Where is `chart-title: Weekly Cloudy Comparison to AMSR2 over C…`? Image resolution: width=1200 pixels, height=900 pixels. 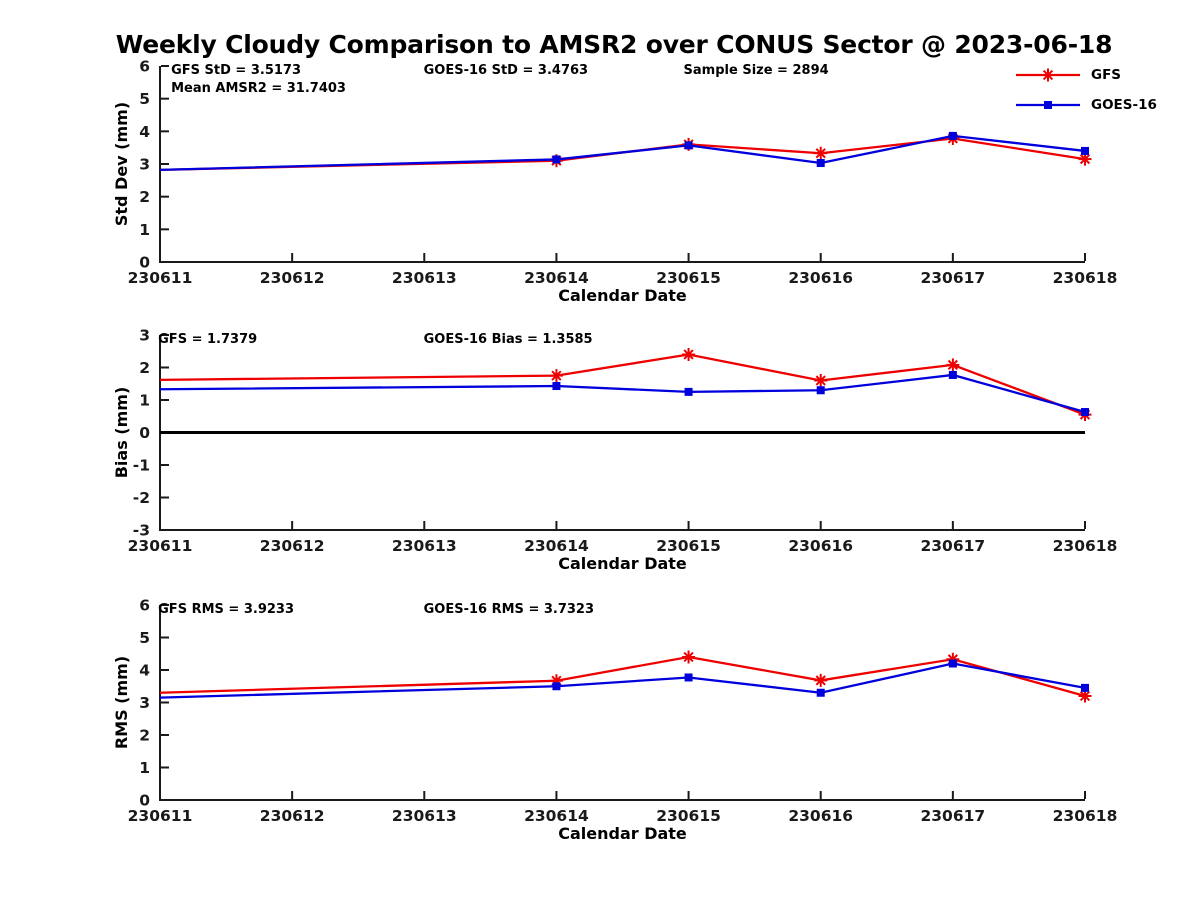 chart-title: Weekly Cloudy Comparison to AMSR2 over C… is located at coordinates (614, 44).